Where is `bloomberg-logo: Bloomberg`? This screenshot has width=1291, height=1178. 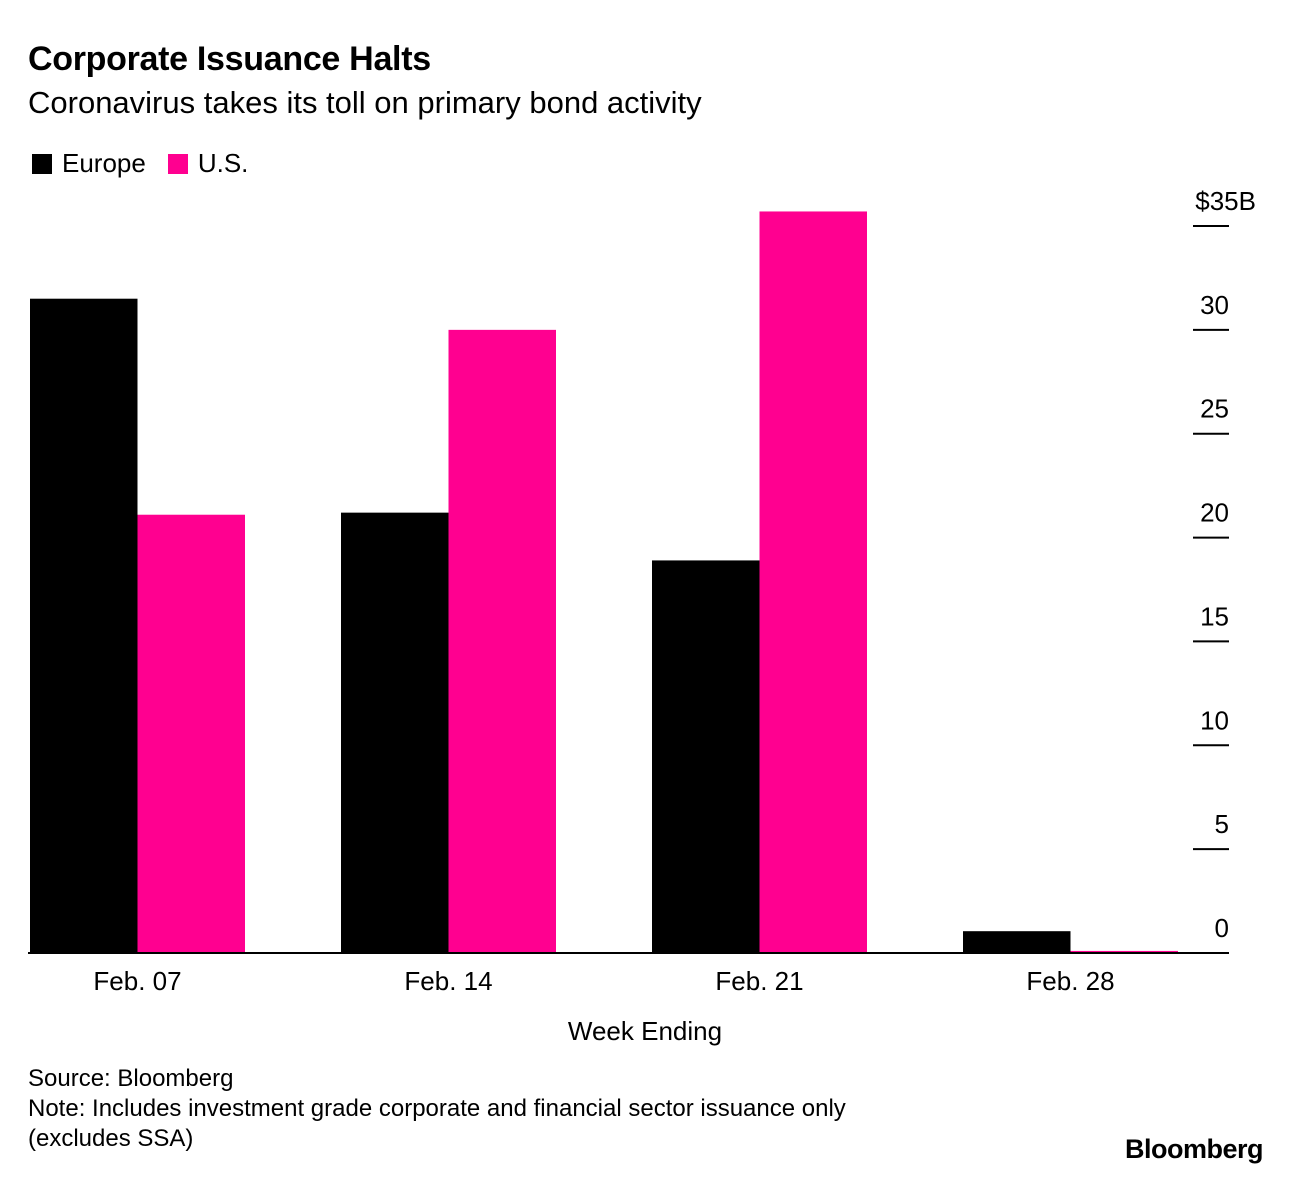
bloomberg-logo: Bloomberg is located at coordinates (1194, 1149).